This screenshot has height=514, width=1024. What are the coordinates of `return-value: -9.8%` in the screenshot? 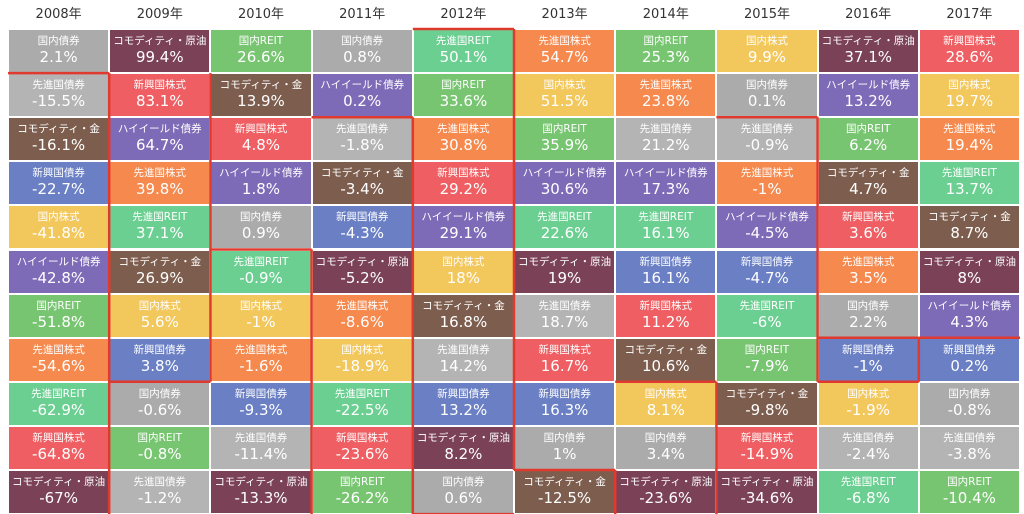 It's located at (767, 409).